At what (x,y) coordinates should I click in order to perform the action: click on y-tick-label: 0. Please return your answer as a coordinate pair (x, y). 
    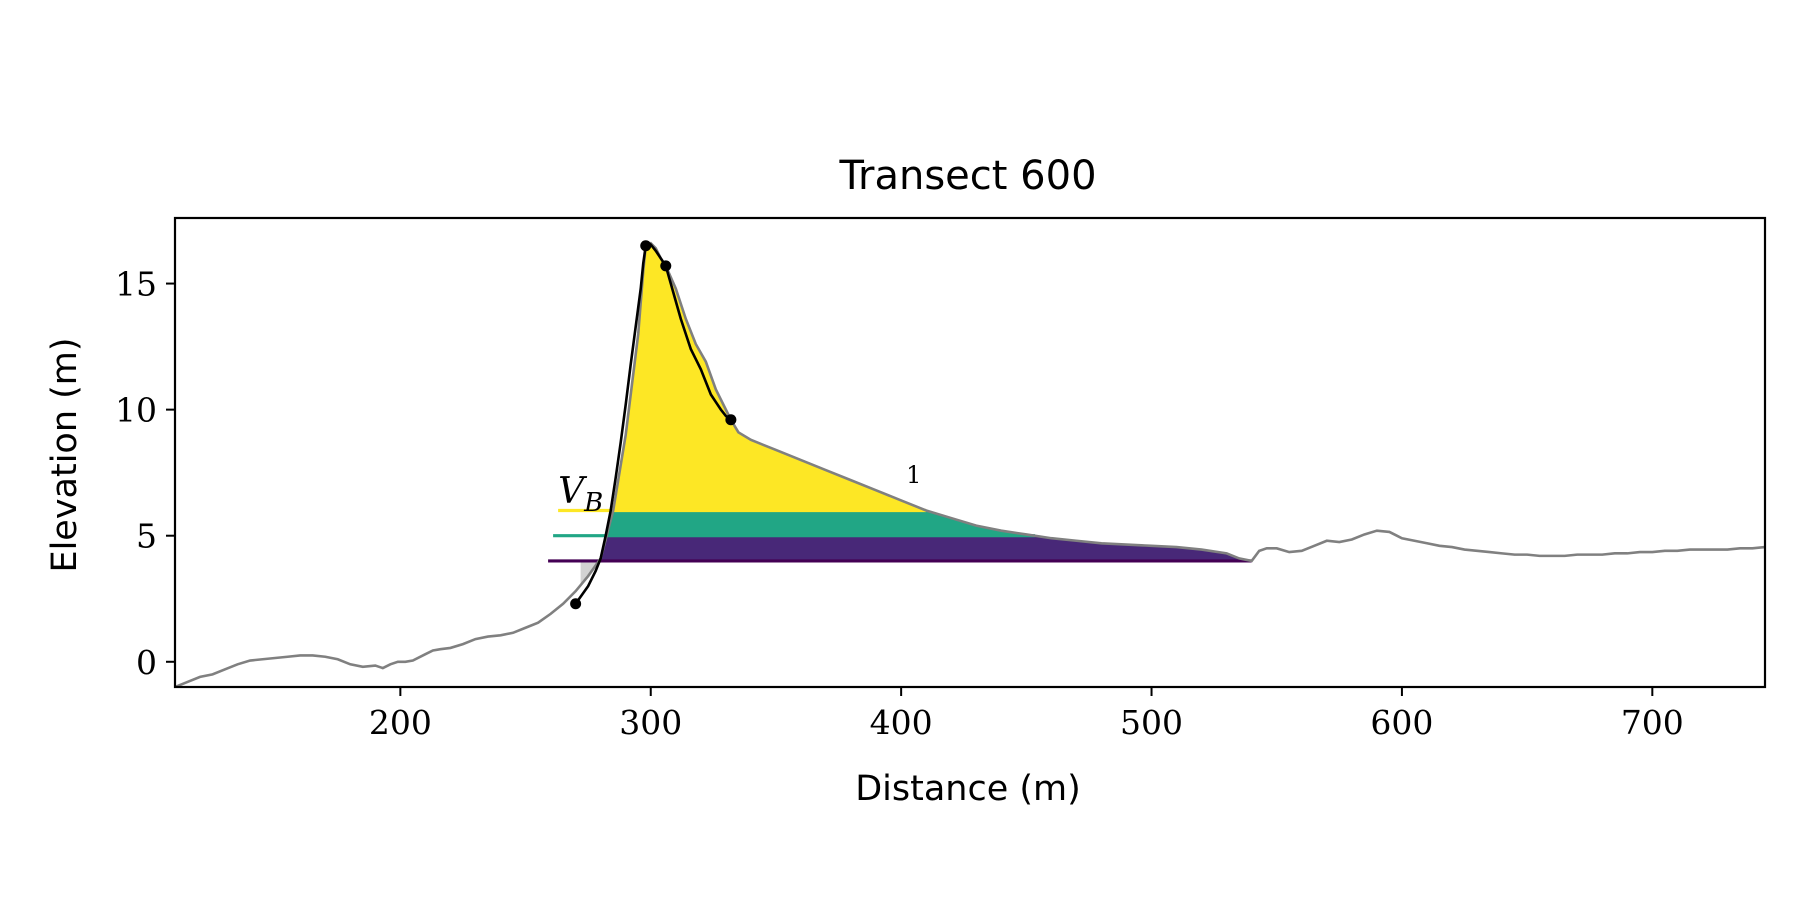
    Looking at the image, I should click on (146, 662).